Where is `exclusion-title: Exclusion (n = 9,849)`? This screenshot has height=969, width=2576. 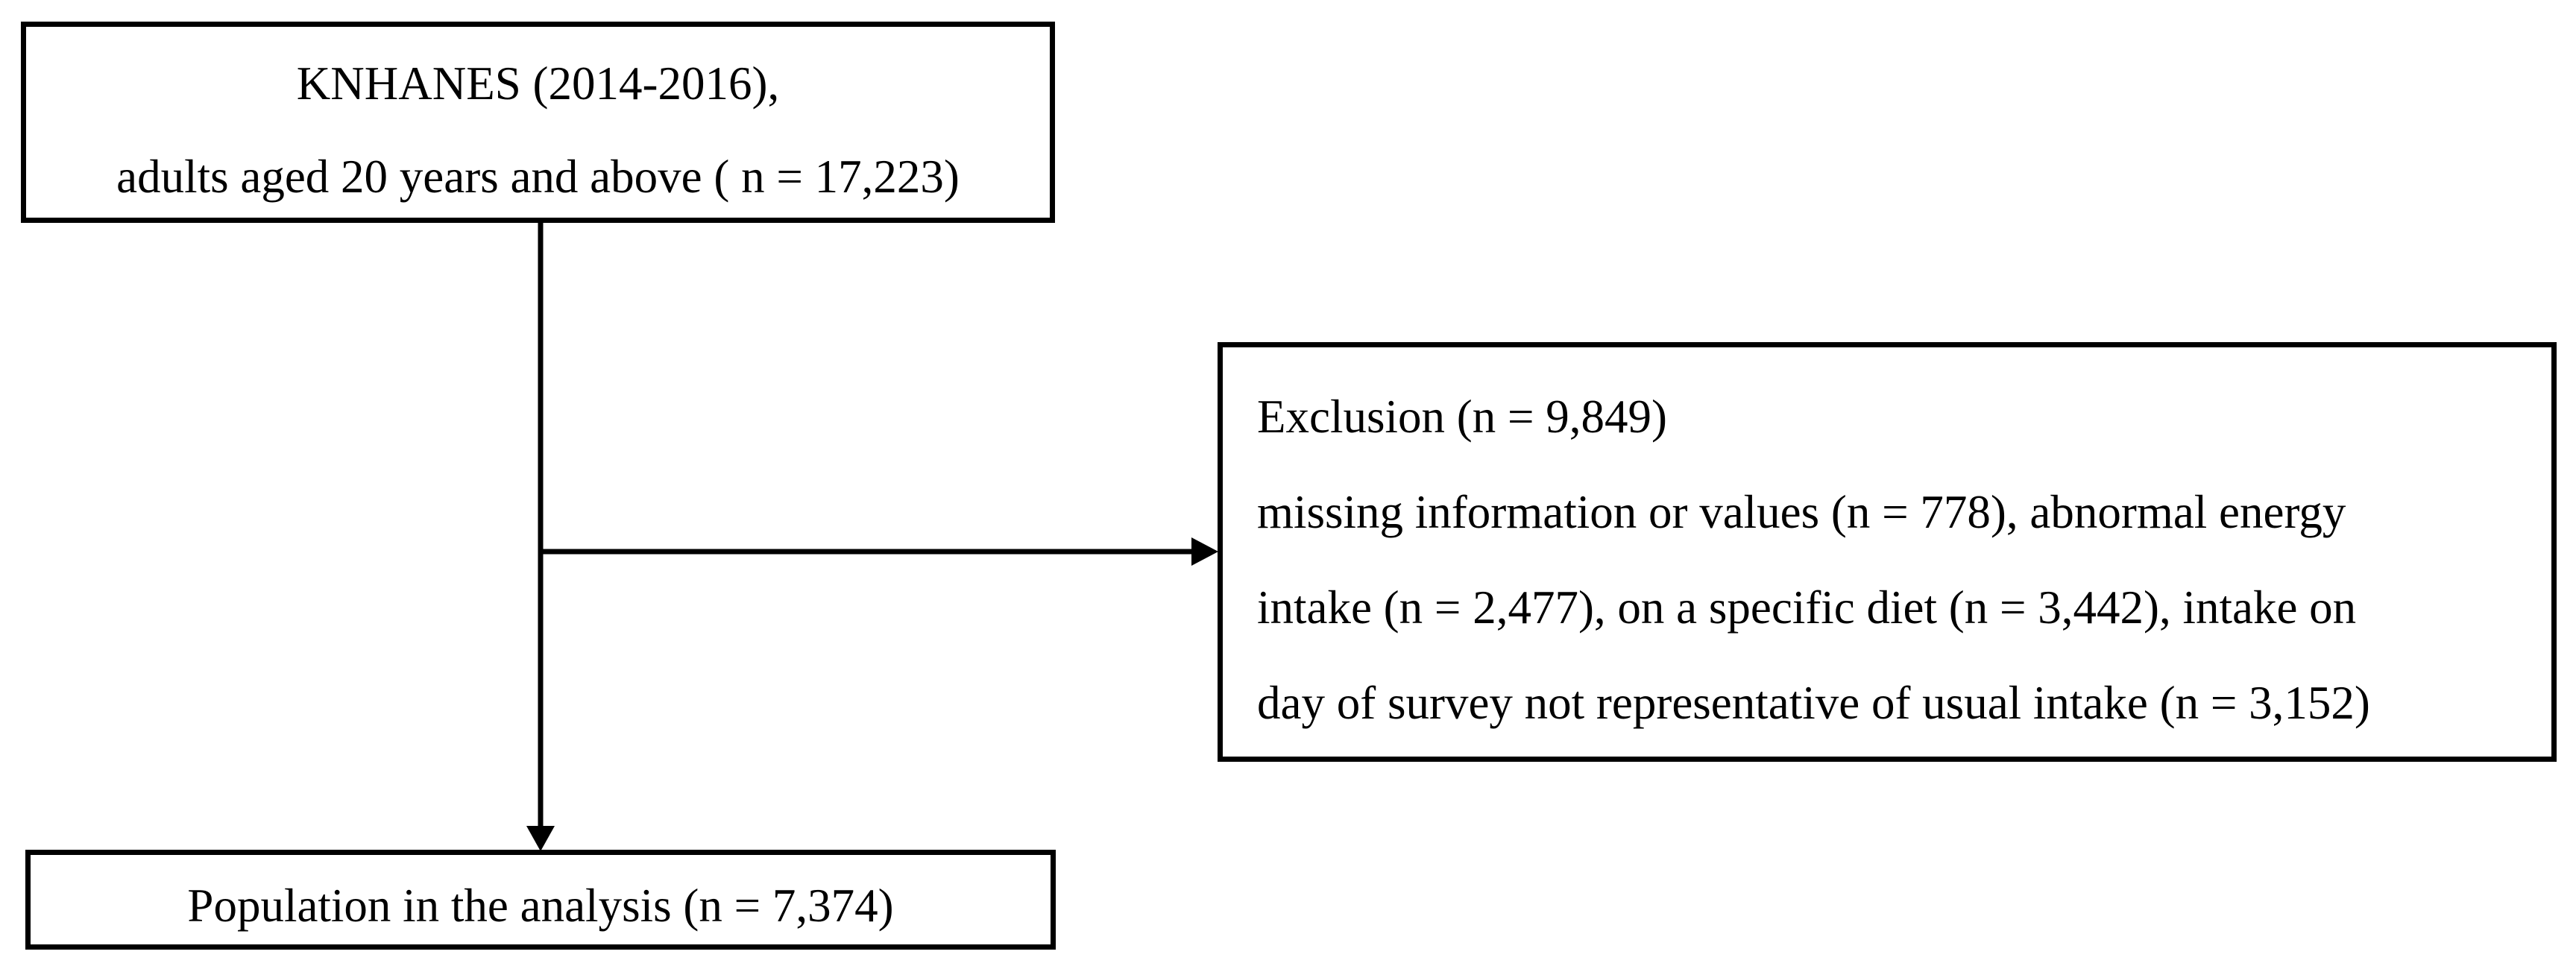 exclusion-title: Exclusion (n = 9,849) is located at coordinates (1462, 417).